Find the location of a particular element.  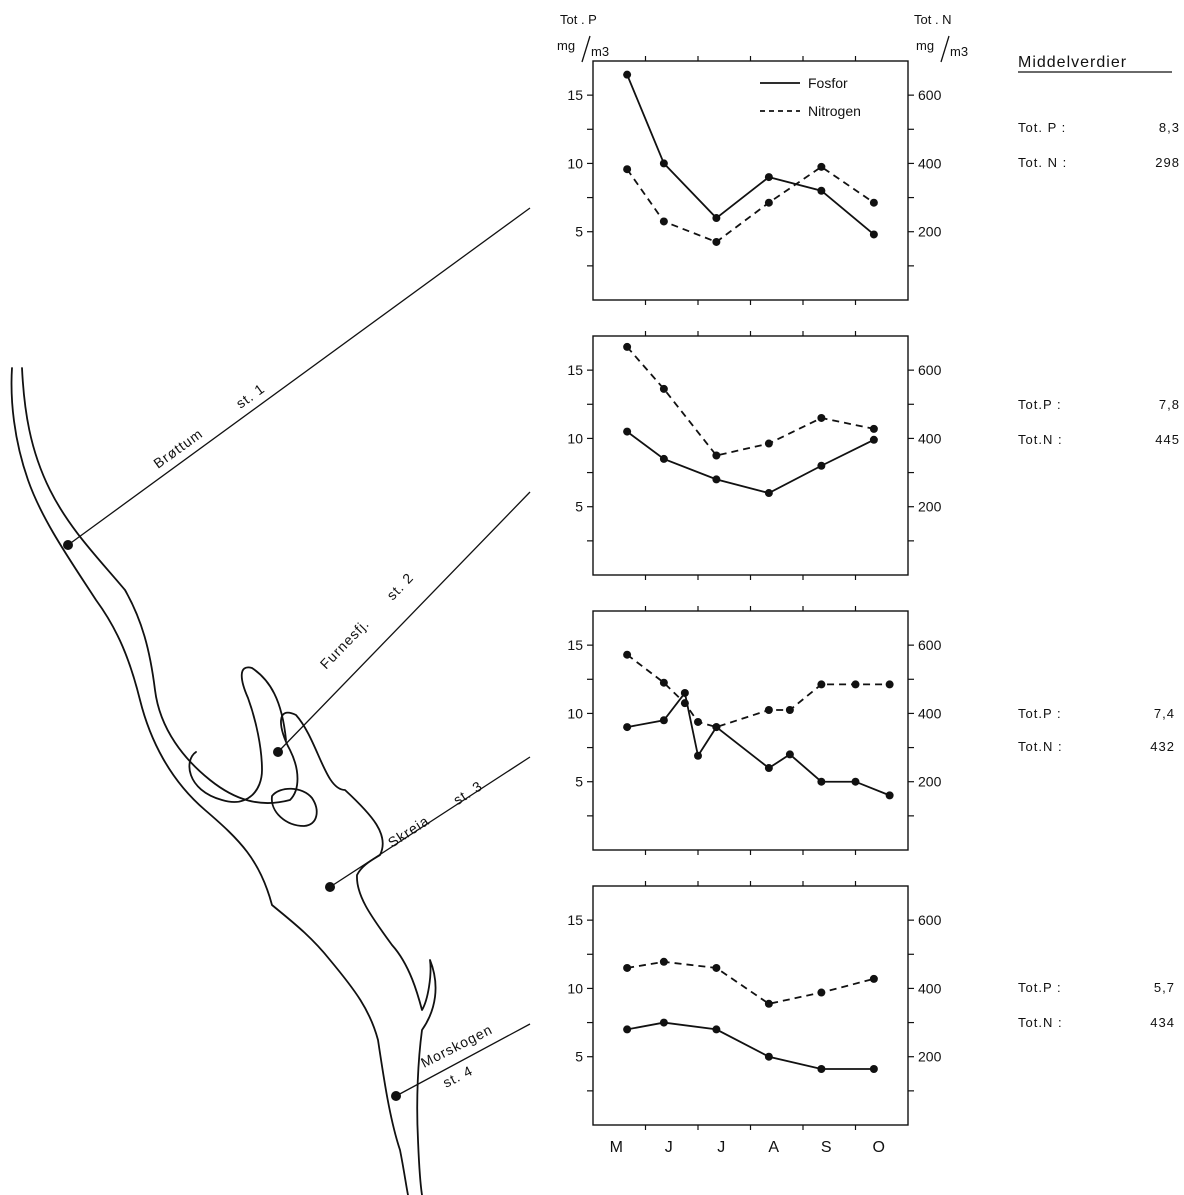

chart-panel-st4: 5 10 15 200 400 600 M J J A S O is located at coordinates (754, 1018).